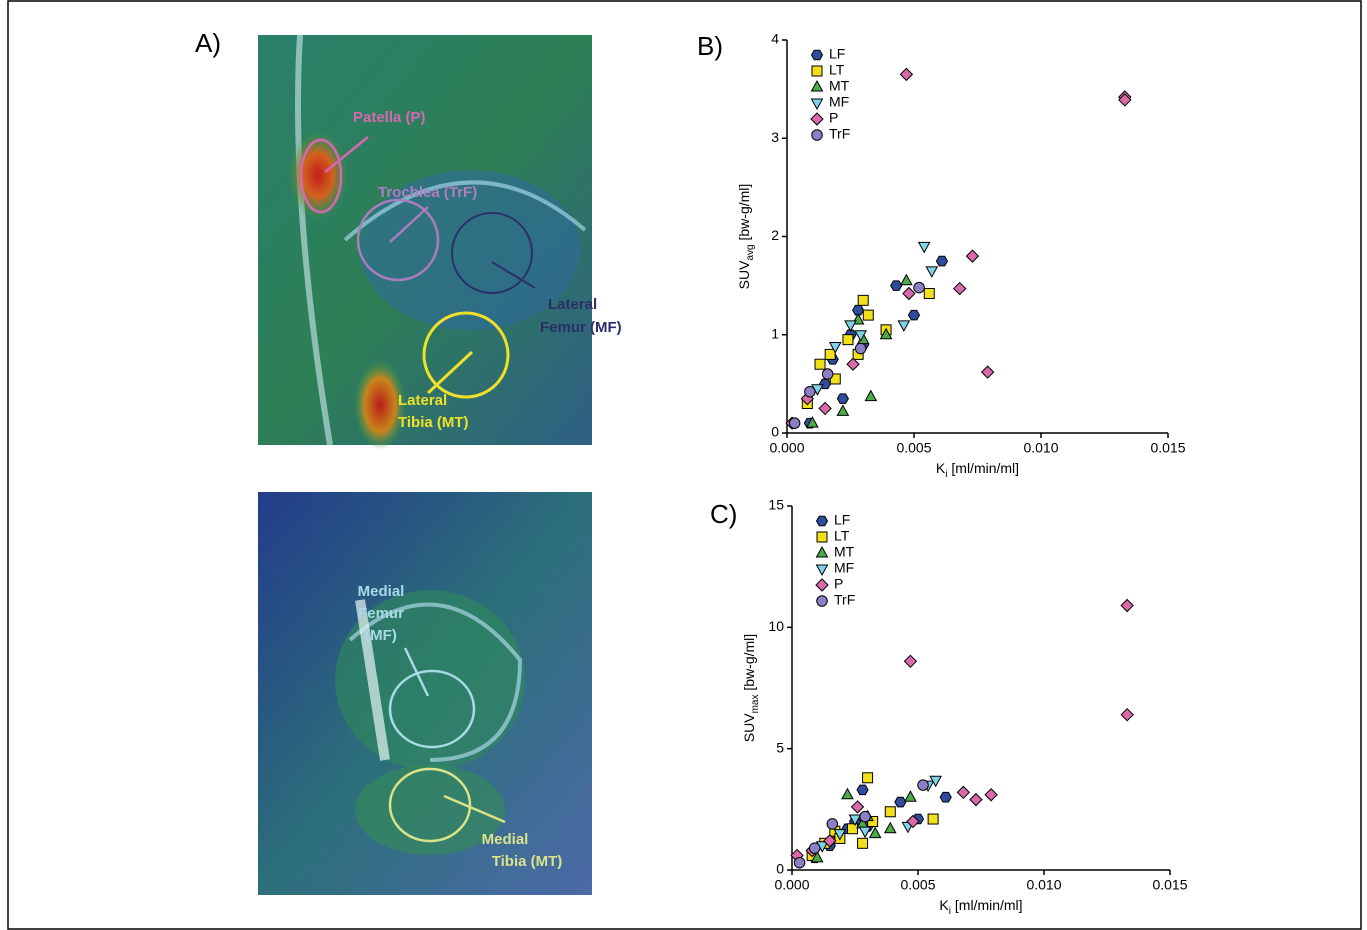 This screenshot has height=930, width=1367. Describe the element at coordinates (710, 46) in the screenshot. I see `panel-label: B)` at that location.